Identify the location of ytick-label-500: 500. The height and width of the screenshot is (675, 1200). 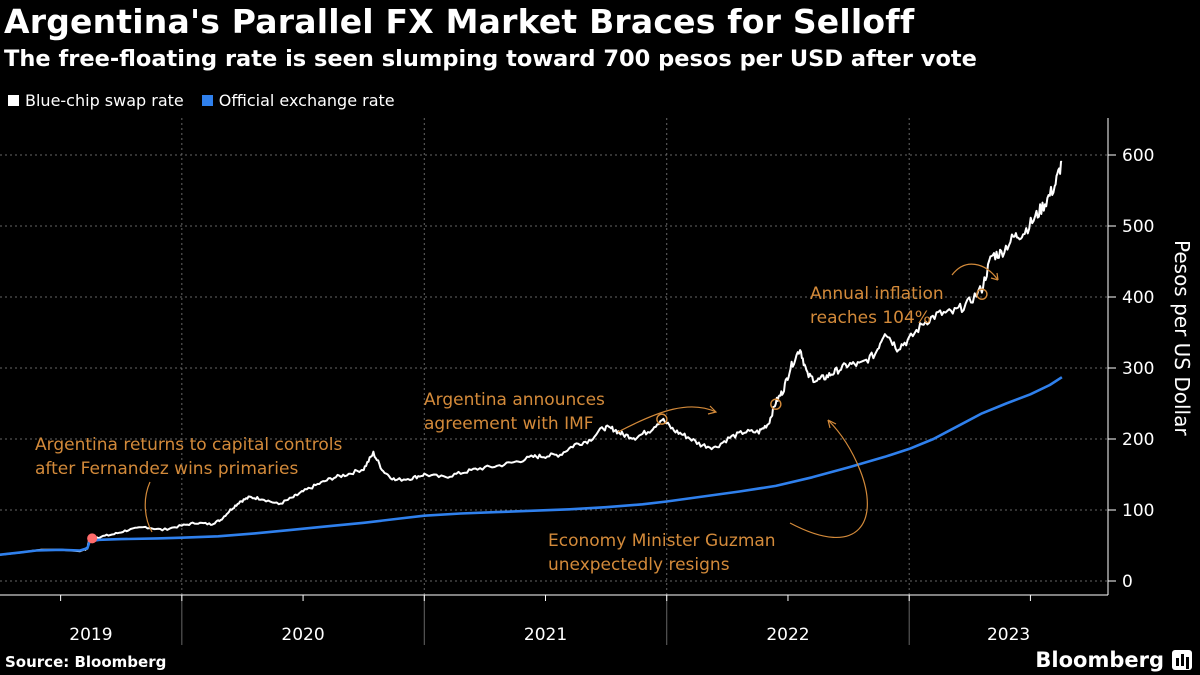
(1138, 227).